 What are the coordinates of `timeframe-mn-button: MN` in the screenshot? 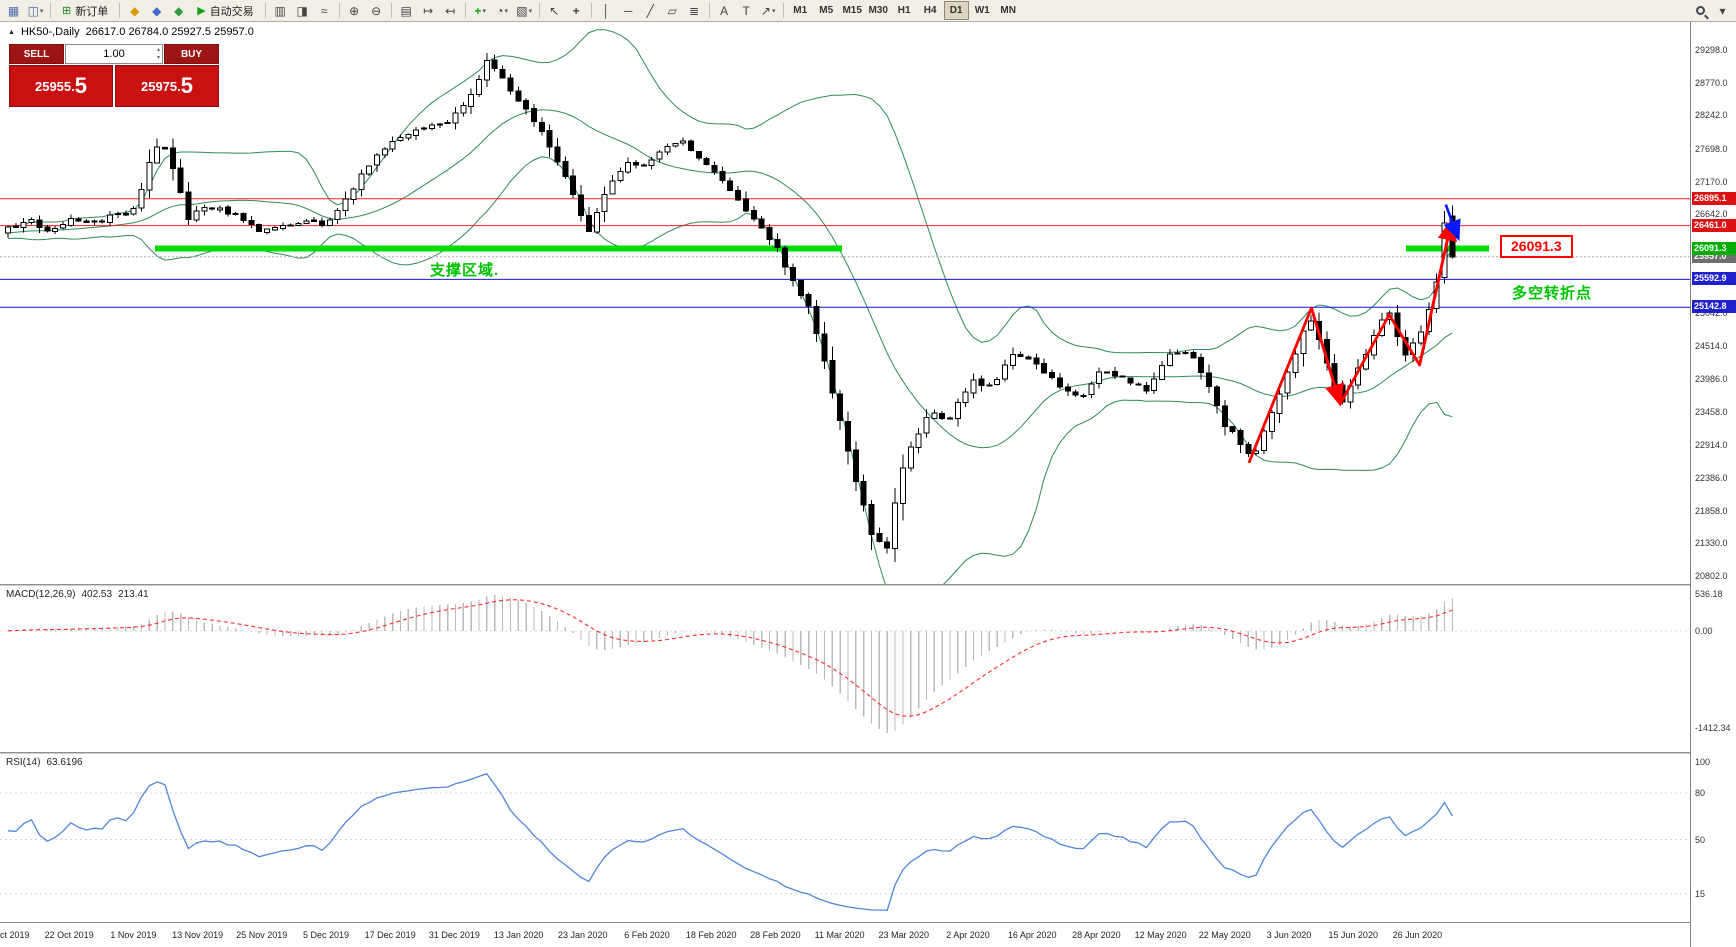 It's located at (1008, 10).